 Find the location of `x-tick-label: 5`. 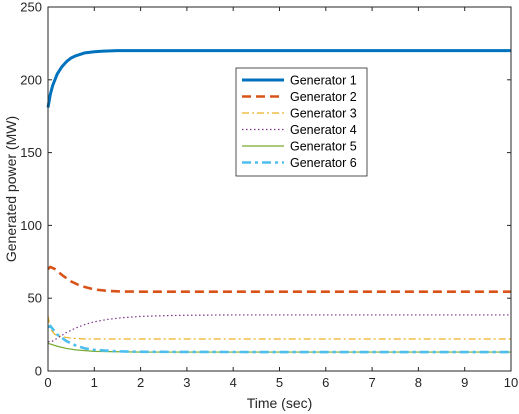

x-tick-label: 5 is located at coordinates (279, 382).